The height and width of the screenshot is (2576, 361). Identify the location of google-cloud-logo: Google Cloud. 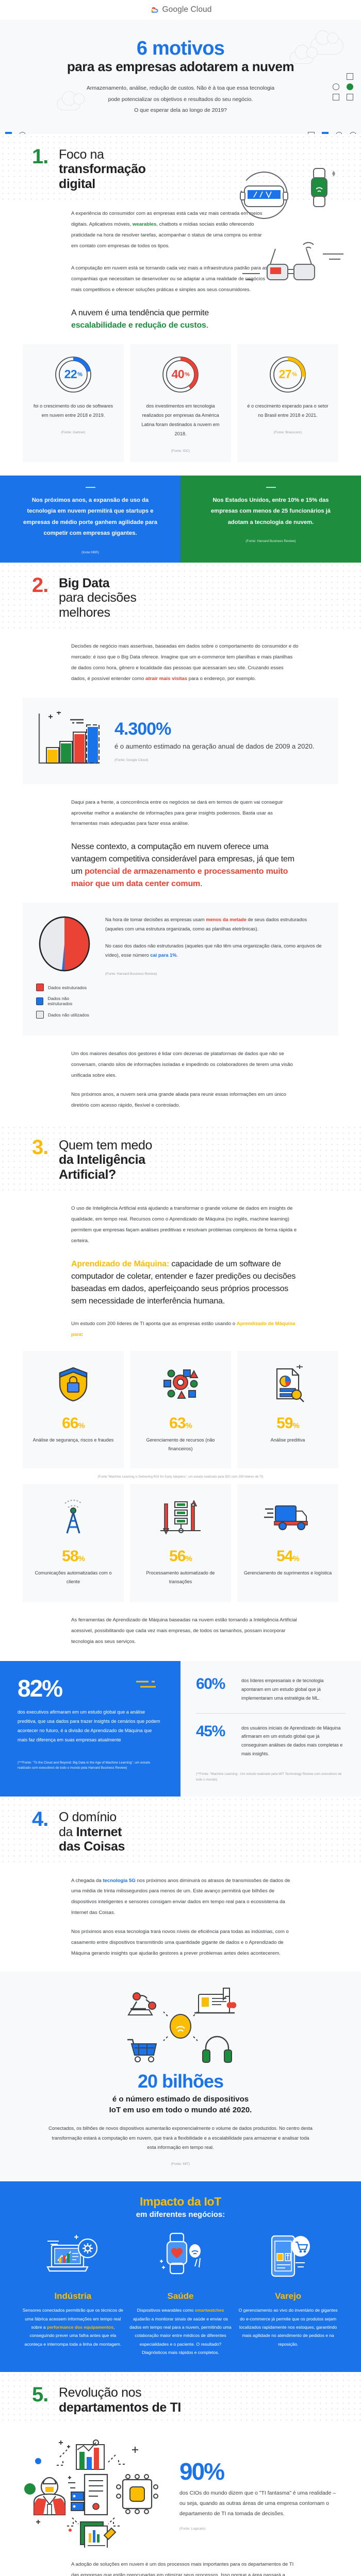
(181, 10).